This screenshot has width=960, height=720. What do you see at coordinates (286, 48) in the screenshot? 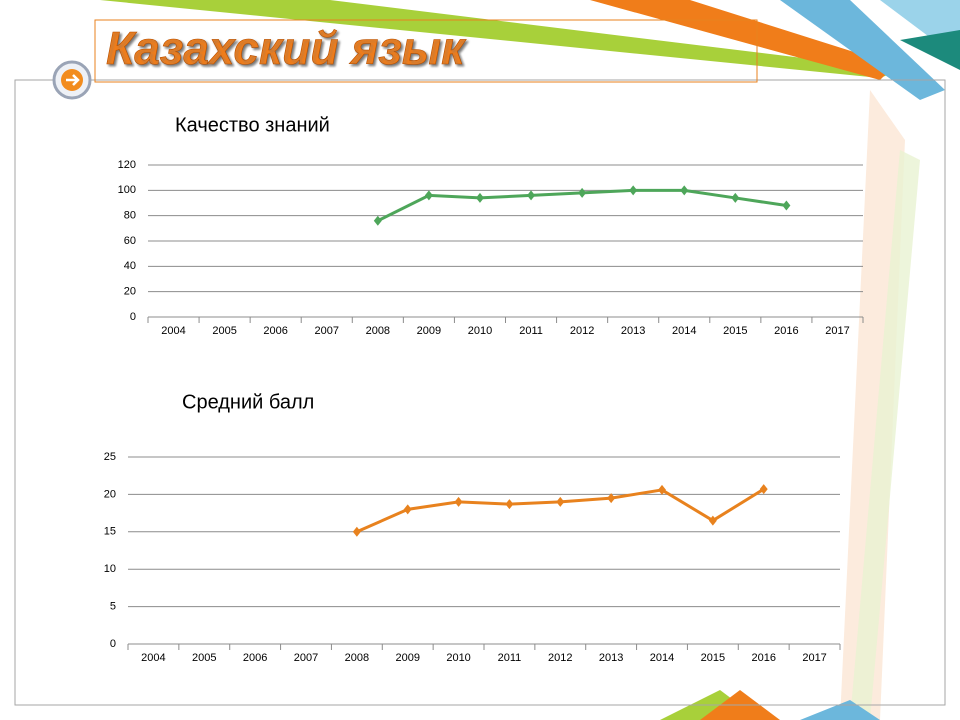
I see `slide-title: Казахский язык` at bounding box center [286, 48].